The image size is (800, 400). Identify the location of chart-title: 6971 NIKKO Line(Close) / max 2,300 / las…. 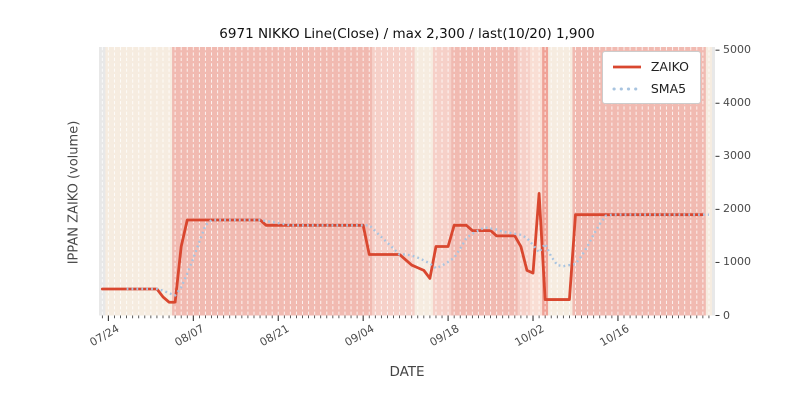
(407, 34).